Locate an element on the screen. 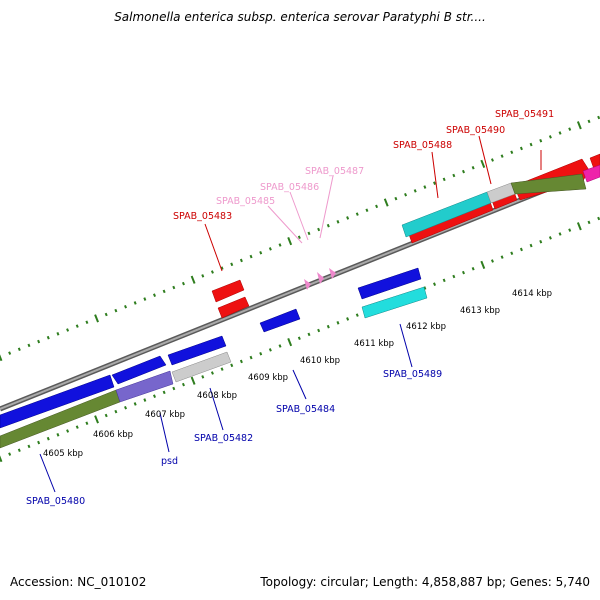  feature-psd is located at coordinates (144, 386).